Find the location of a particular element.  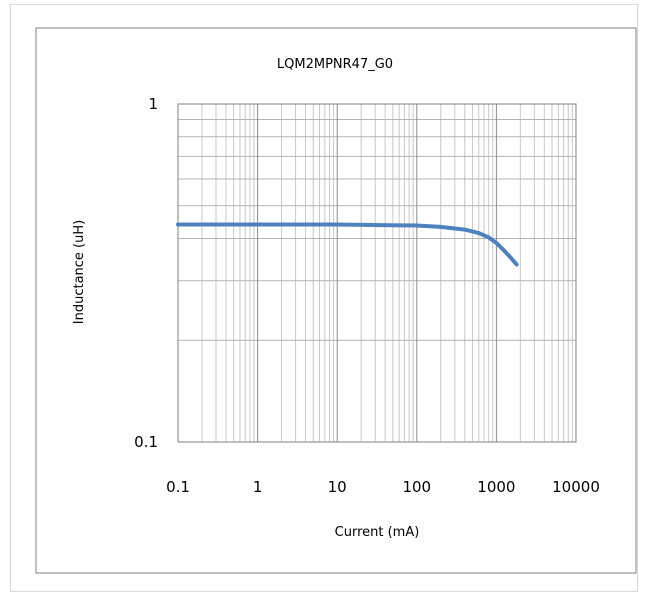

series-group is located at coordinates (347, 244).